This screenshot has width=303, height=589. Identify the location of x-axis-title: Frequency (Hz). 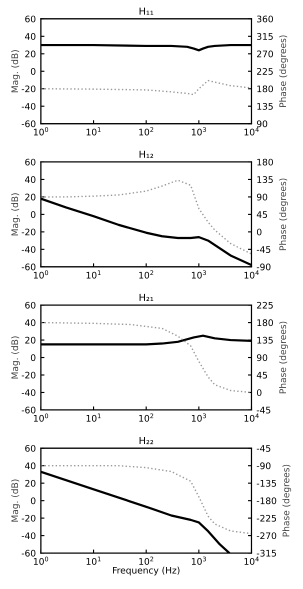
(146, 571).